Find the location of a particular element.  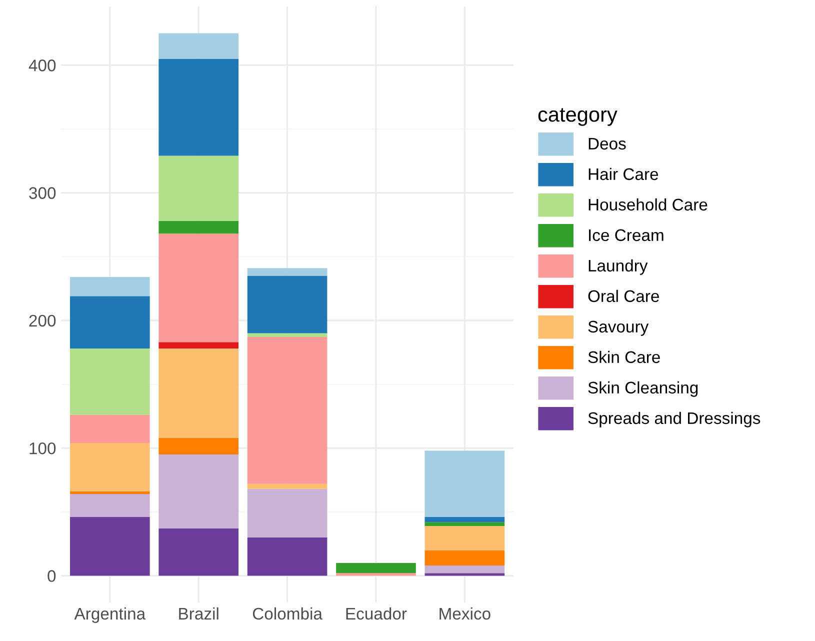

x-tick-label: Brazil is located at coordinates (198, 613).